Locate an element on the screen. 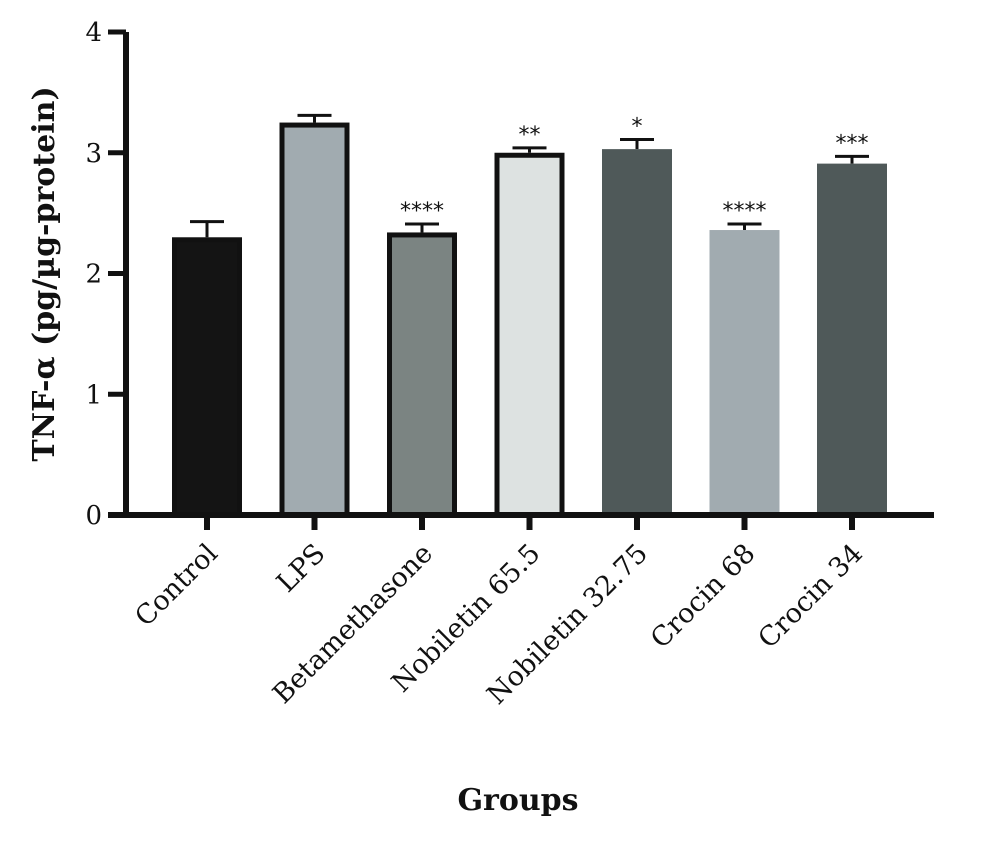 Image resolution: width=1000 pixels, height=856 pixels. significance-label: ** is located at coordinates (530, 135).